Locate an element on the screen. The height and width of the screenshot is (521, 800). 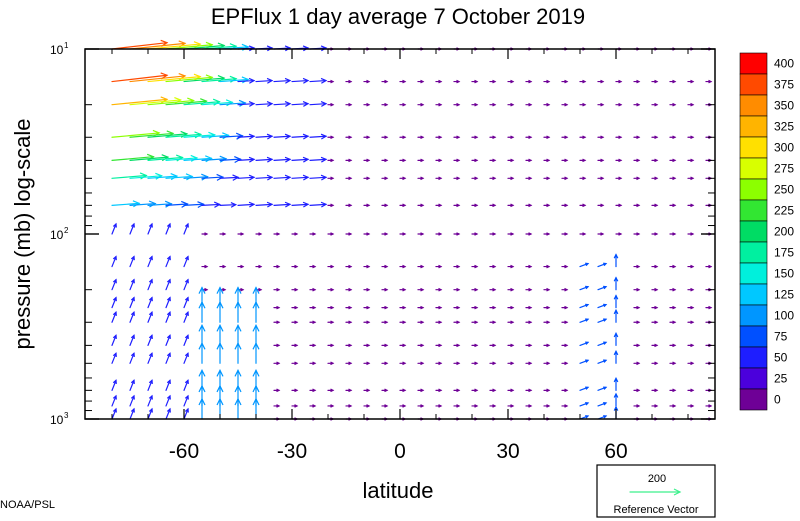
colorbar-label: 0 is located at coordinates (777, 400).